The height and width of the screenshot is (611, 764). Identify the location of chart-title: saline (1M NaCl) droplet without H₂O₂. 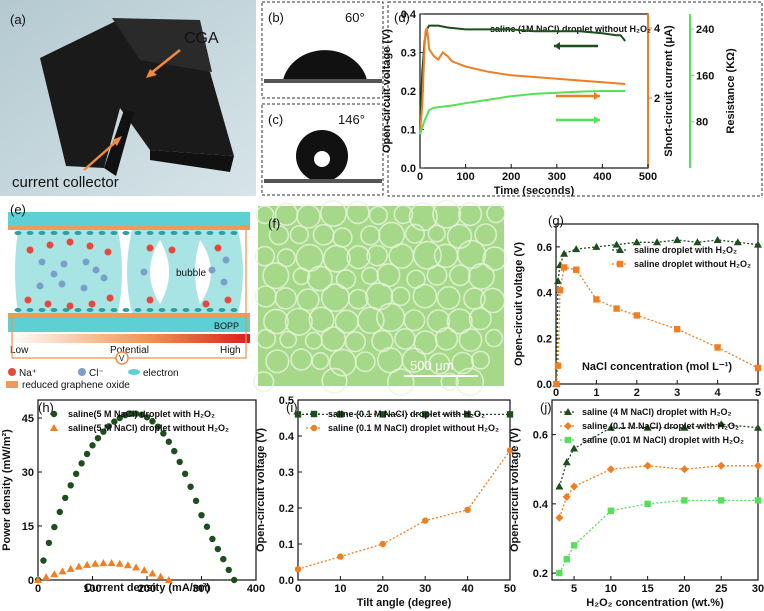
(570, 29).